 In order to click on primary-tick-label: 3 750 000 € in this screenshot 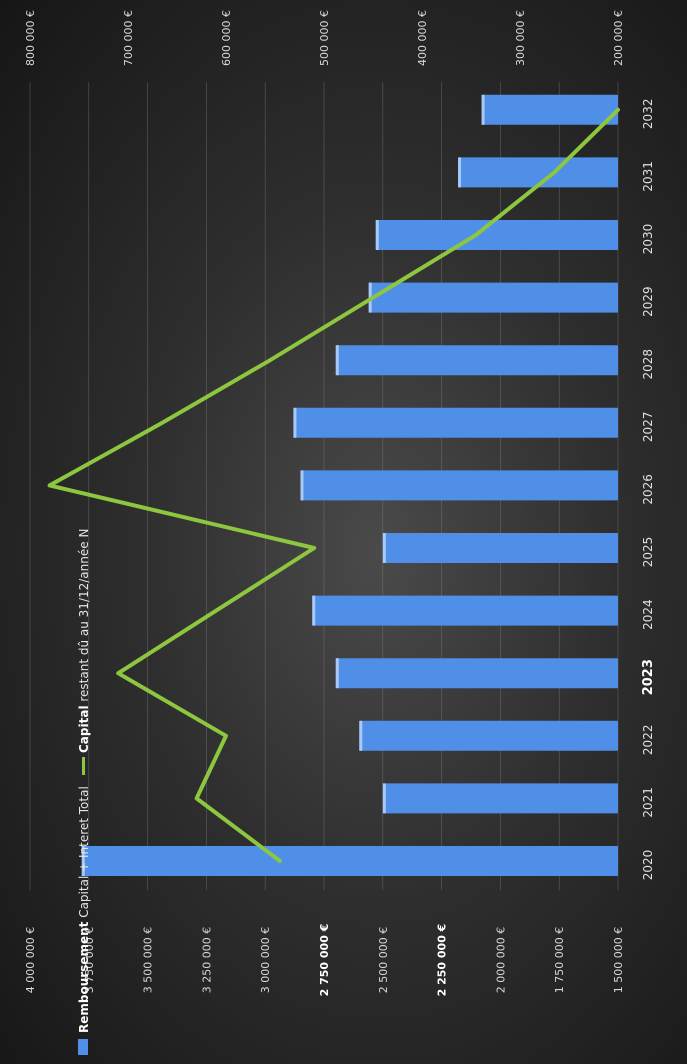, I will do `click(89, 960)`.